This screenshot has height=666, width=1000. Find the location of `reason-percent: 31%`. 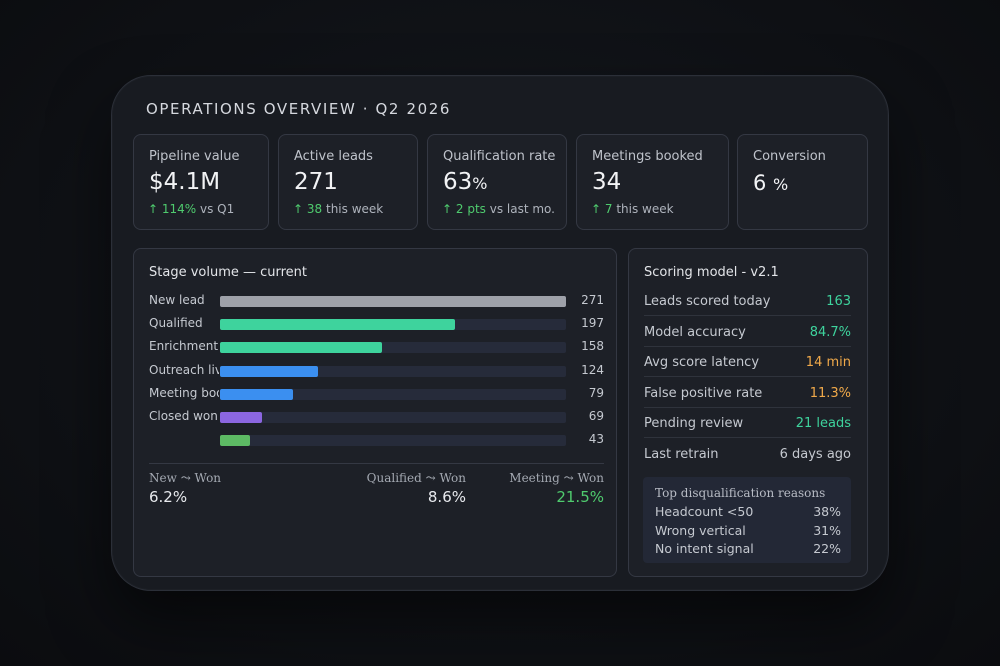

reason-percent: 31% is located at coordinates (827, 530).